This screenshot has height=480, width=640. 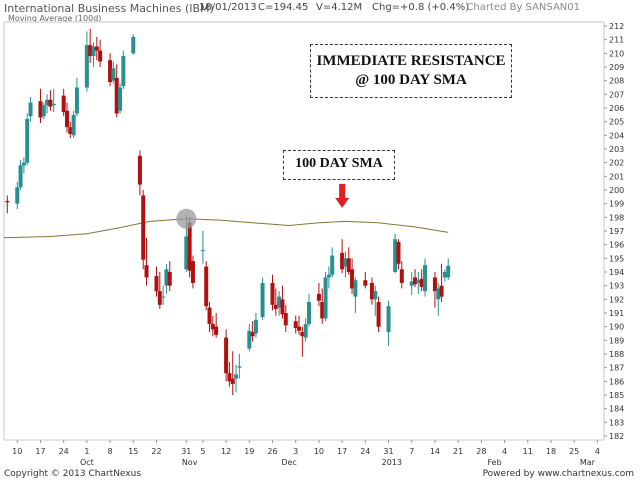 I want to click on y-tick-label: 184, so click(x=616, y=409).